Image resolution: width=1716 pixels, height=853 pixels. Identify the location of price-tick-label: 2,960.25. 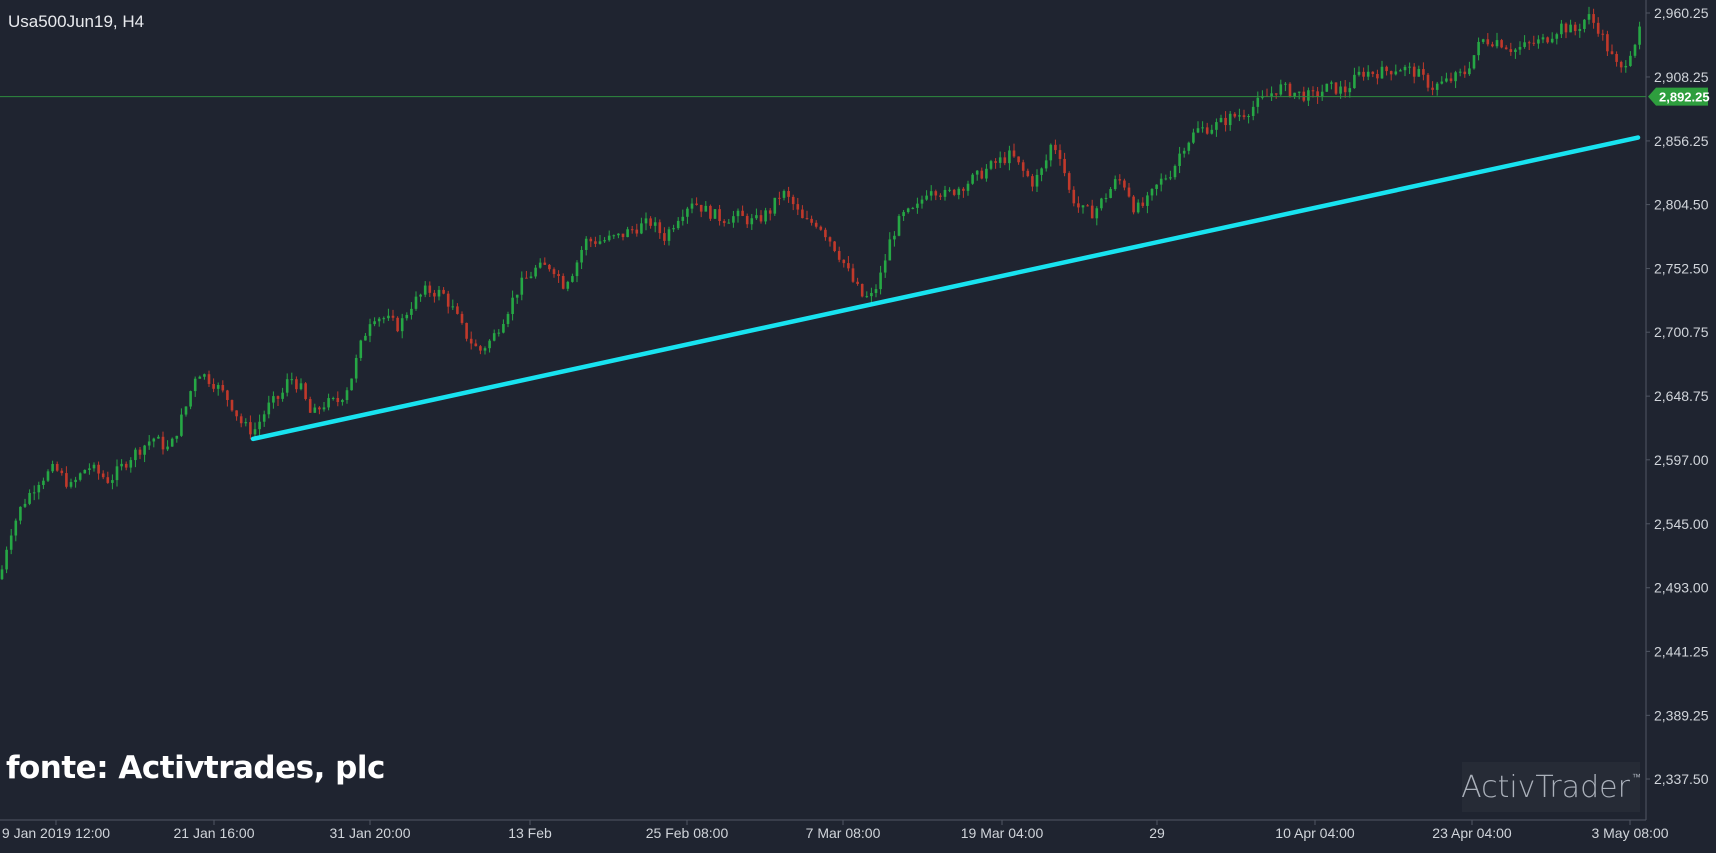
(1681, 13).